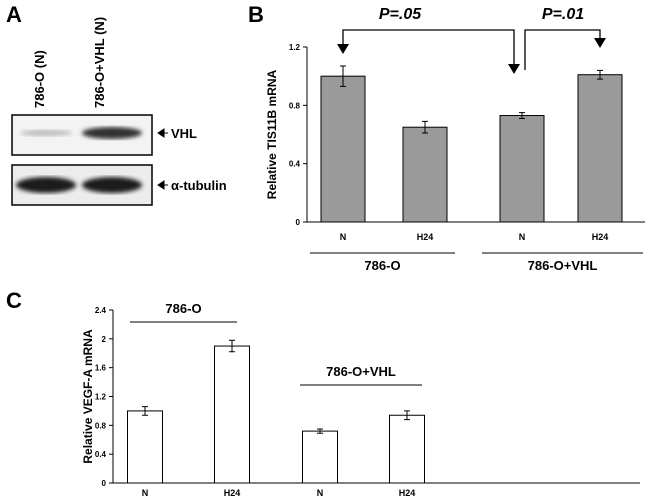 This screenshot has width=656, height=504. What do you see at coordinates (99, 62) in the screenshot?
I see `lane-label: 786-O+VHL (N)` at bounding box center [99, 62].